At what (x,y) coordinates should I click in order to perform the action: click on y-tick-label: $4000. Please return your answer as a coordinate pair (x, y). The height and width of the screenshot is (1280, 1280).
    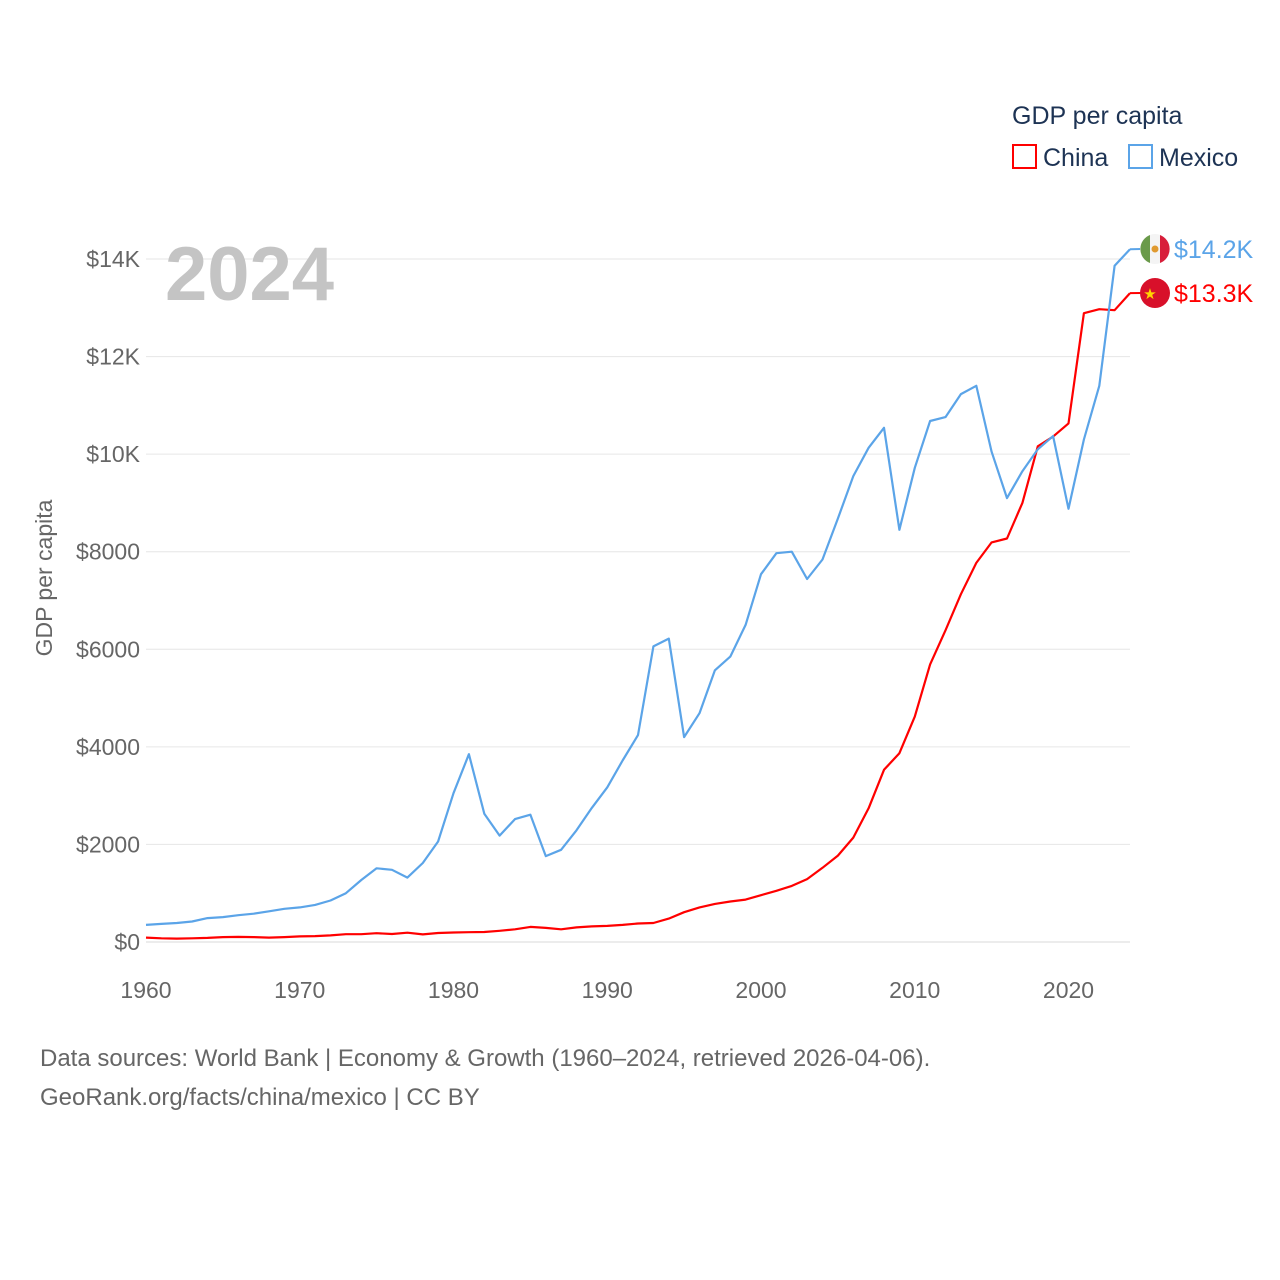
    Looking at the image, I should click on (108, 747).